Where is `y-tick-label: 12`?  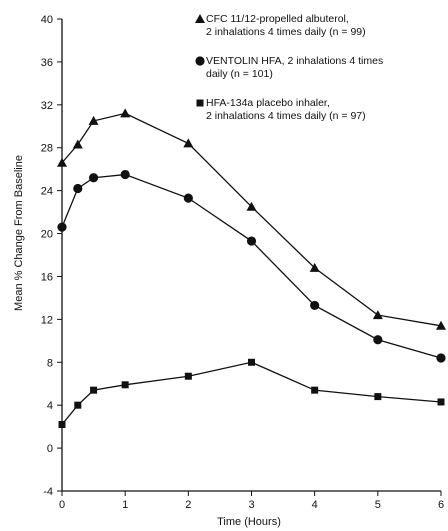
y-tick-label: 12 is located at coordinates (47, 320).